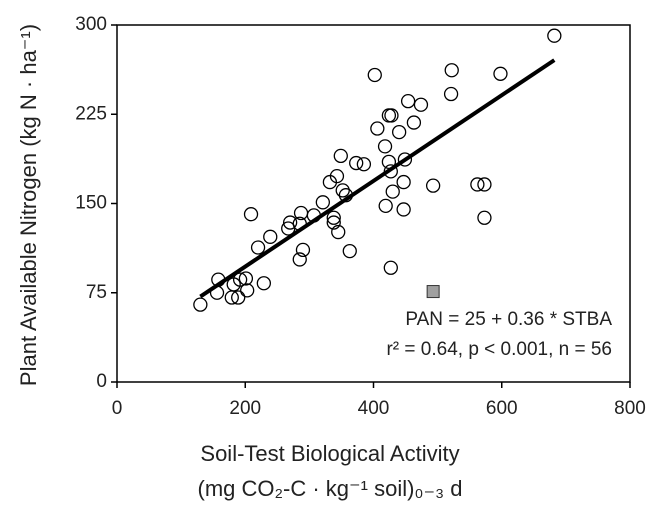 Image resolution: width=652 pixels, height=510 pixels. Describe the element at coordinates (117, 408) in the screenshot. I see `x-tick-label: 0` at that location.